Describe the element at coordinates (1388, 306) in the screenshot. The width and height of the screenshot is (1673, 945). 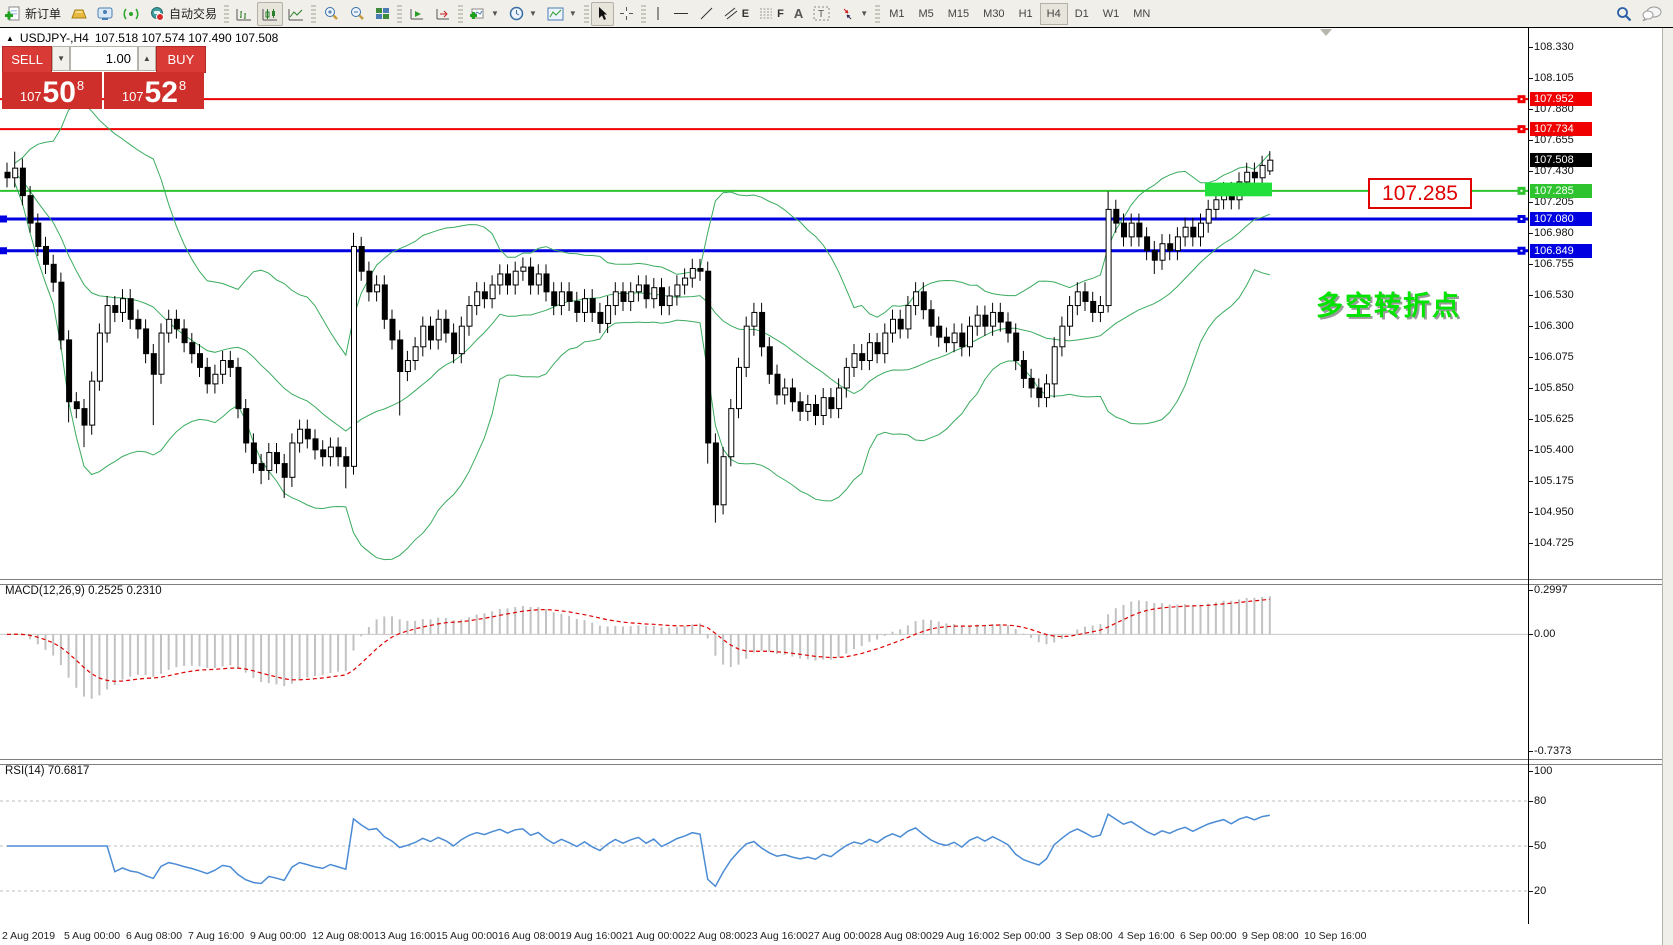
I see `chart-annotation: 多空转折点` at that location.